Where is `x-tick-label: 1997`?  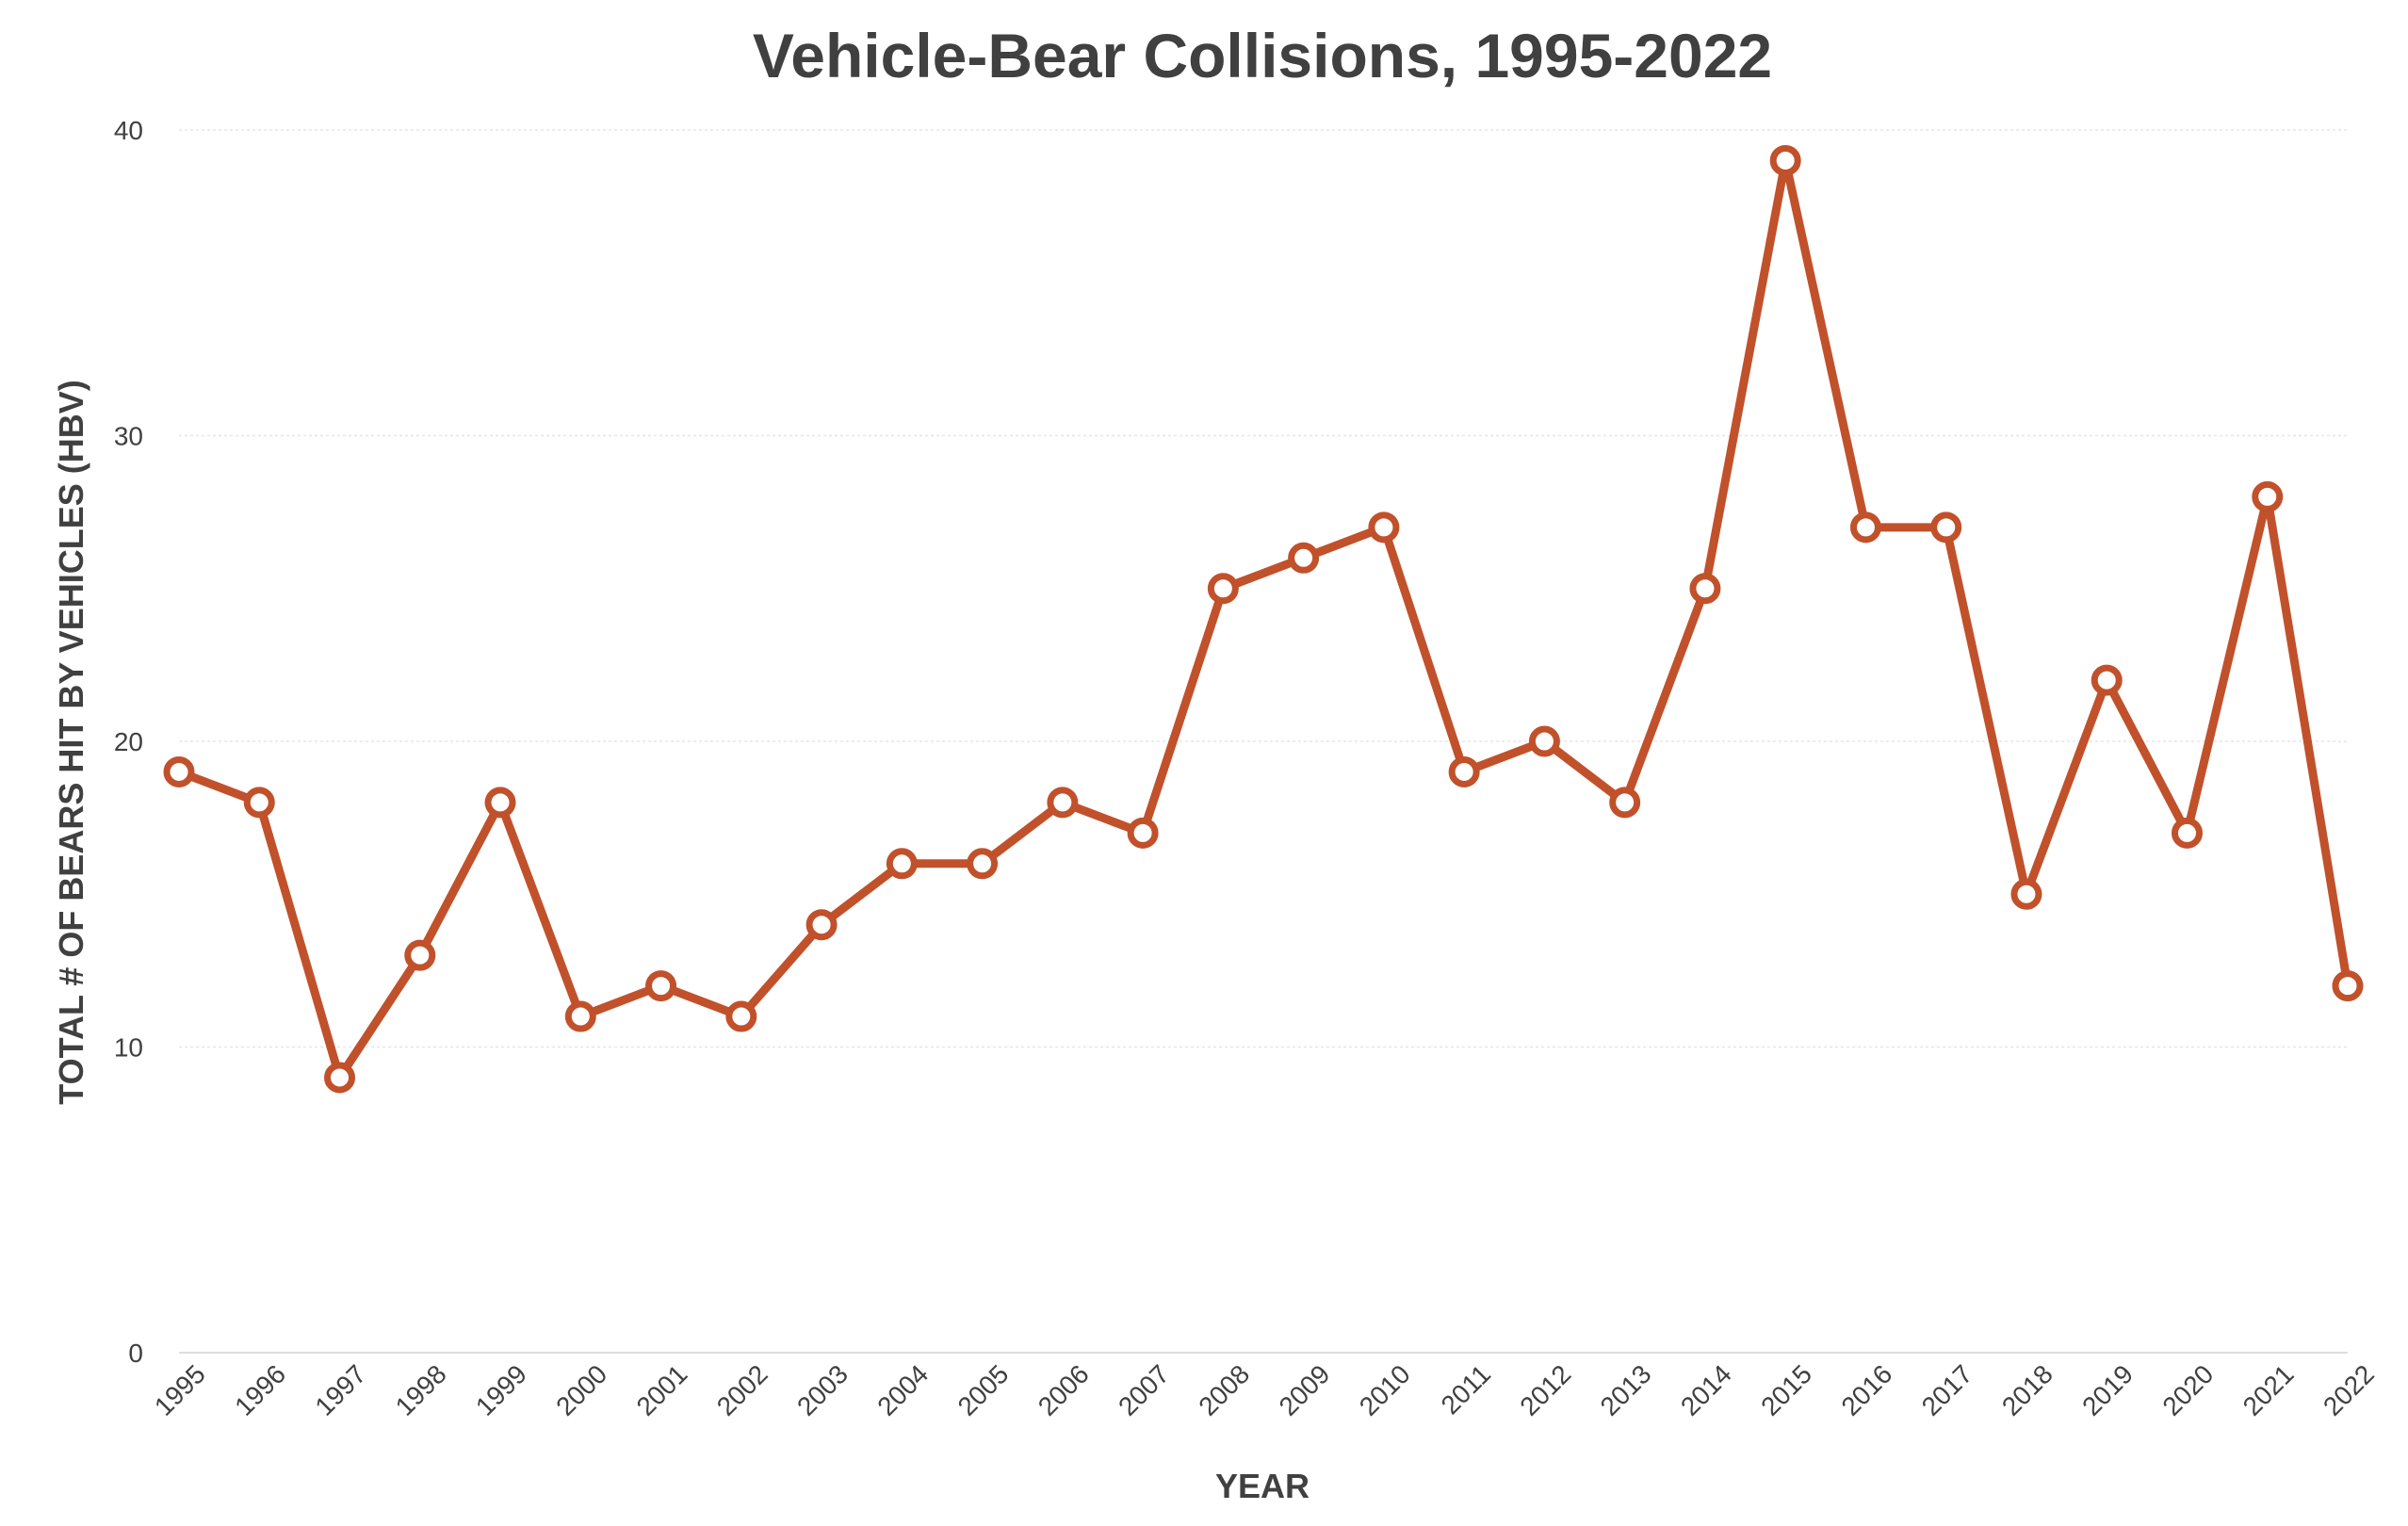
x-tick-label: 1997 is located at coordinates (340, 1390).